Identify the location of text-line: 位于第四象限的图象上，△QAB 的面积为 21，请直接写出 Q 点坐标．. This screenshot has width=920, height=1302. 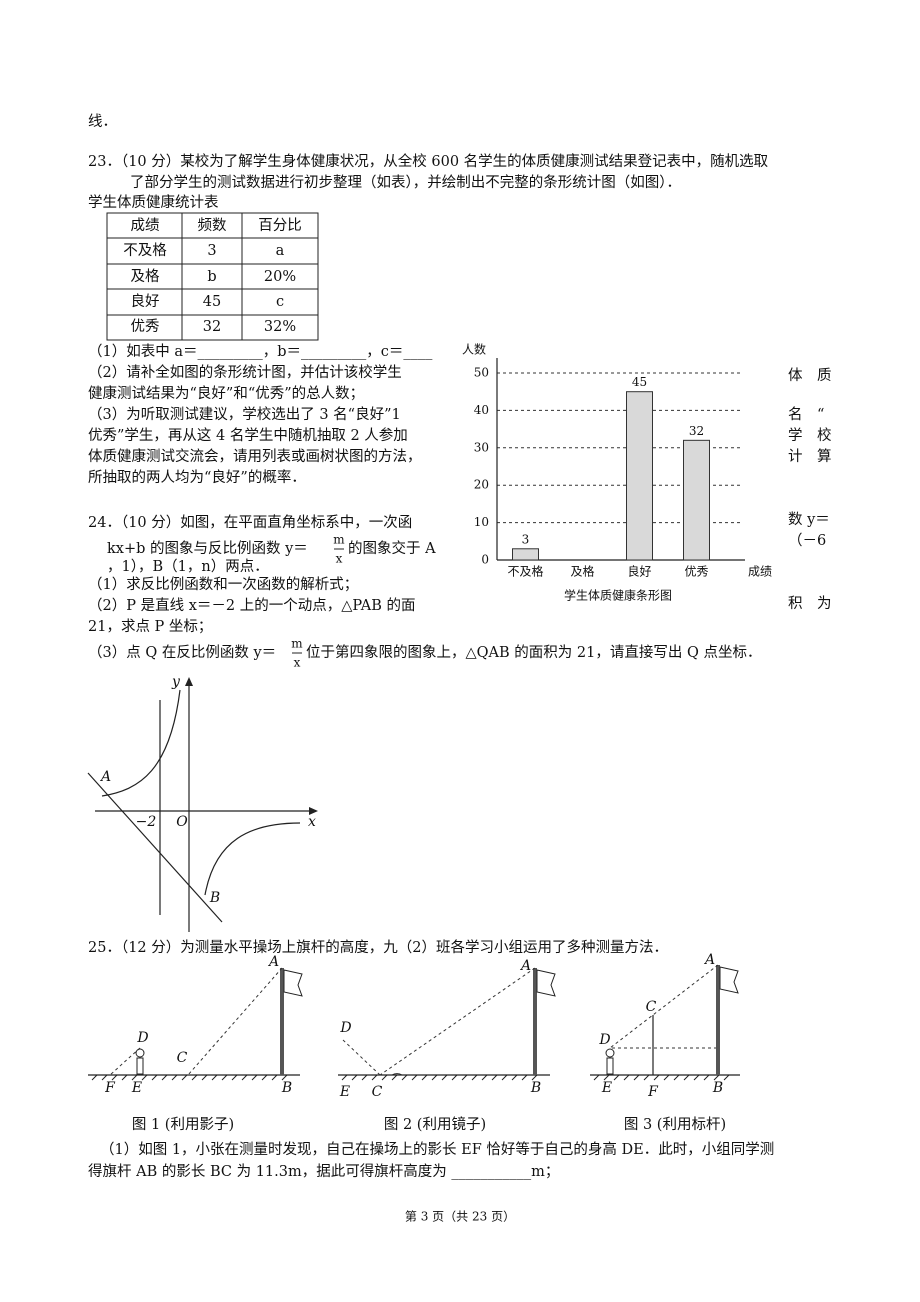
(533, 652).